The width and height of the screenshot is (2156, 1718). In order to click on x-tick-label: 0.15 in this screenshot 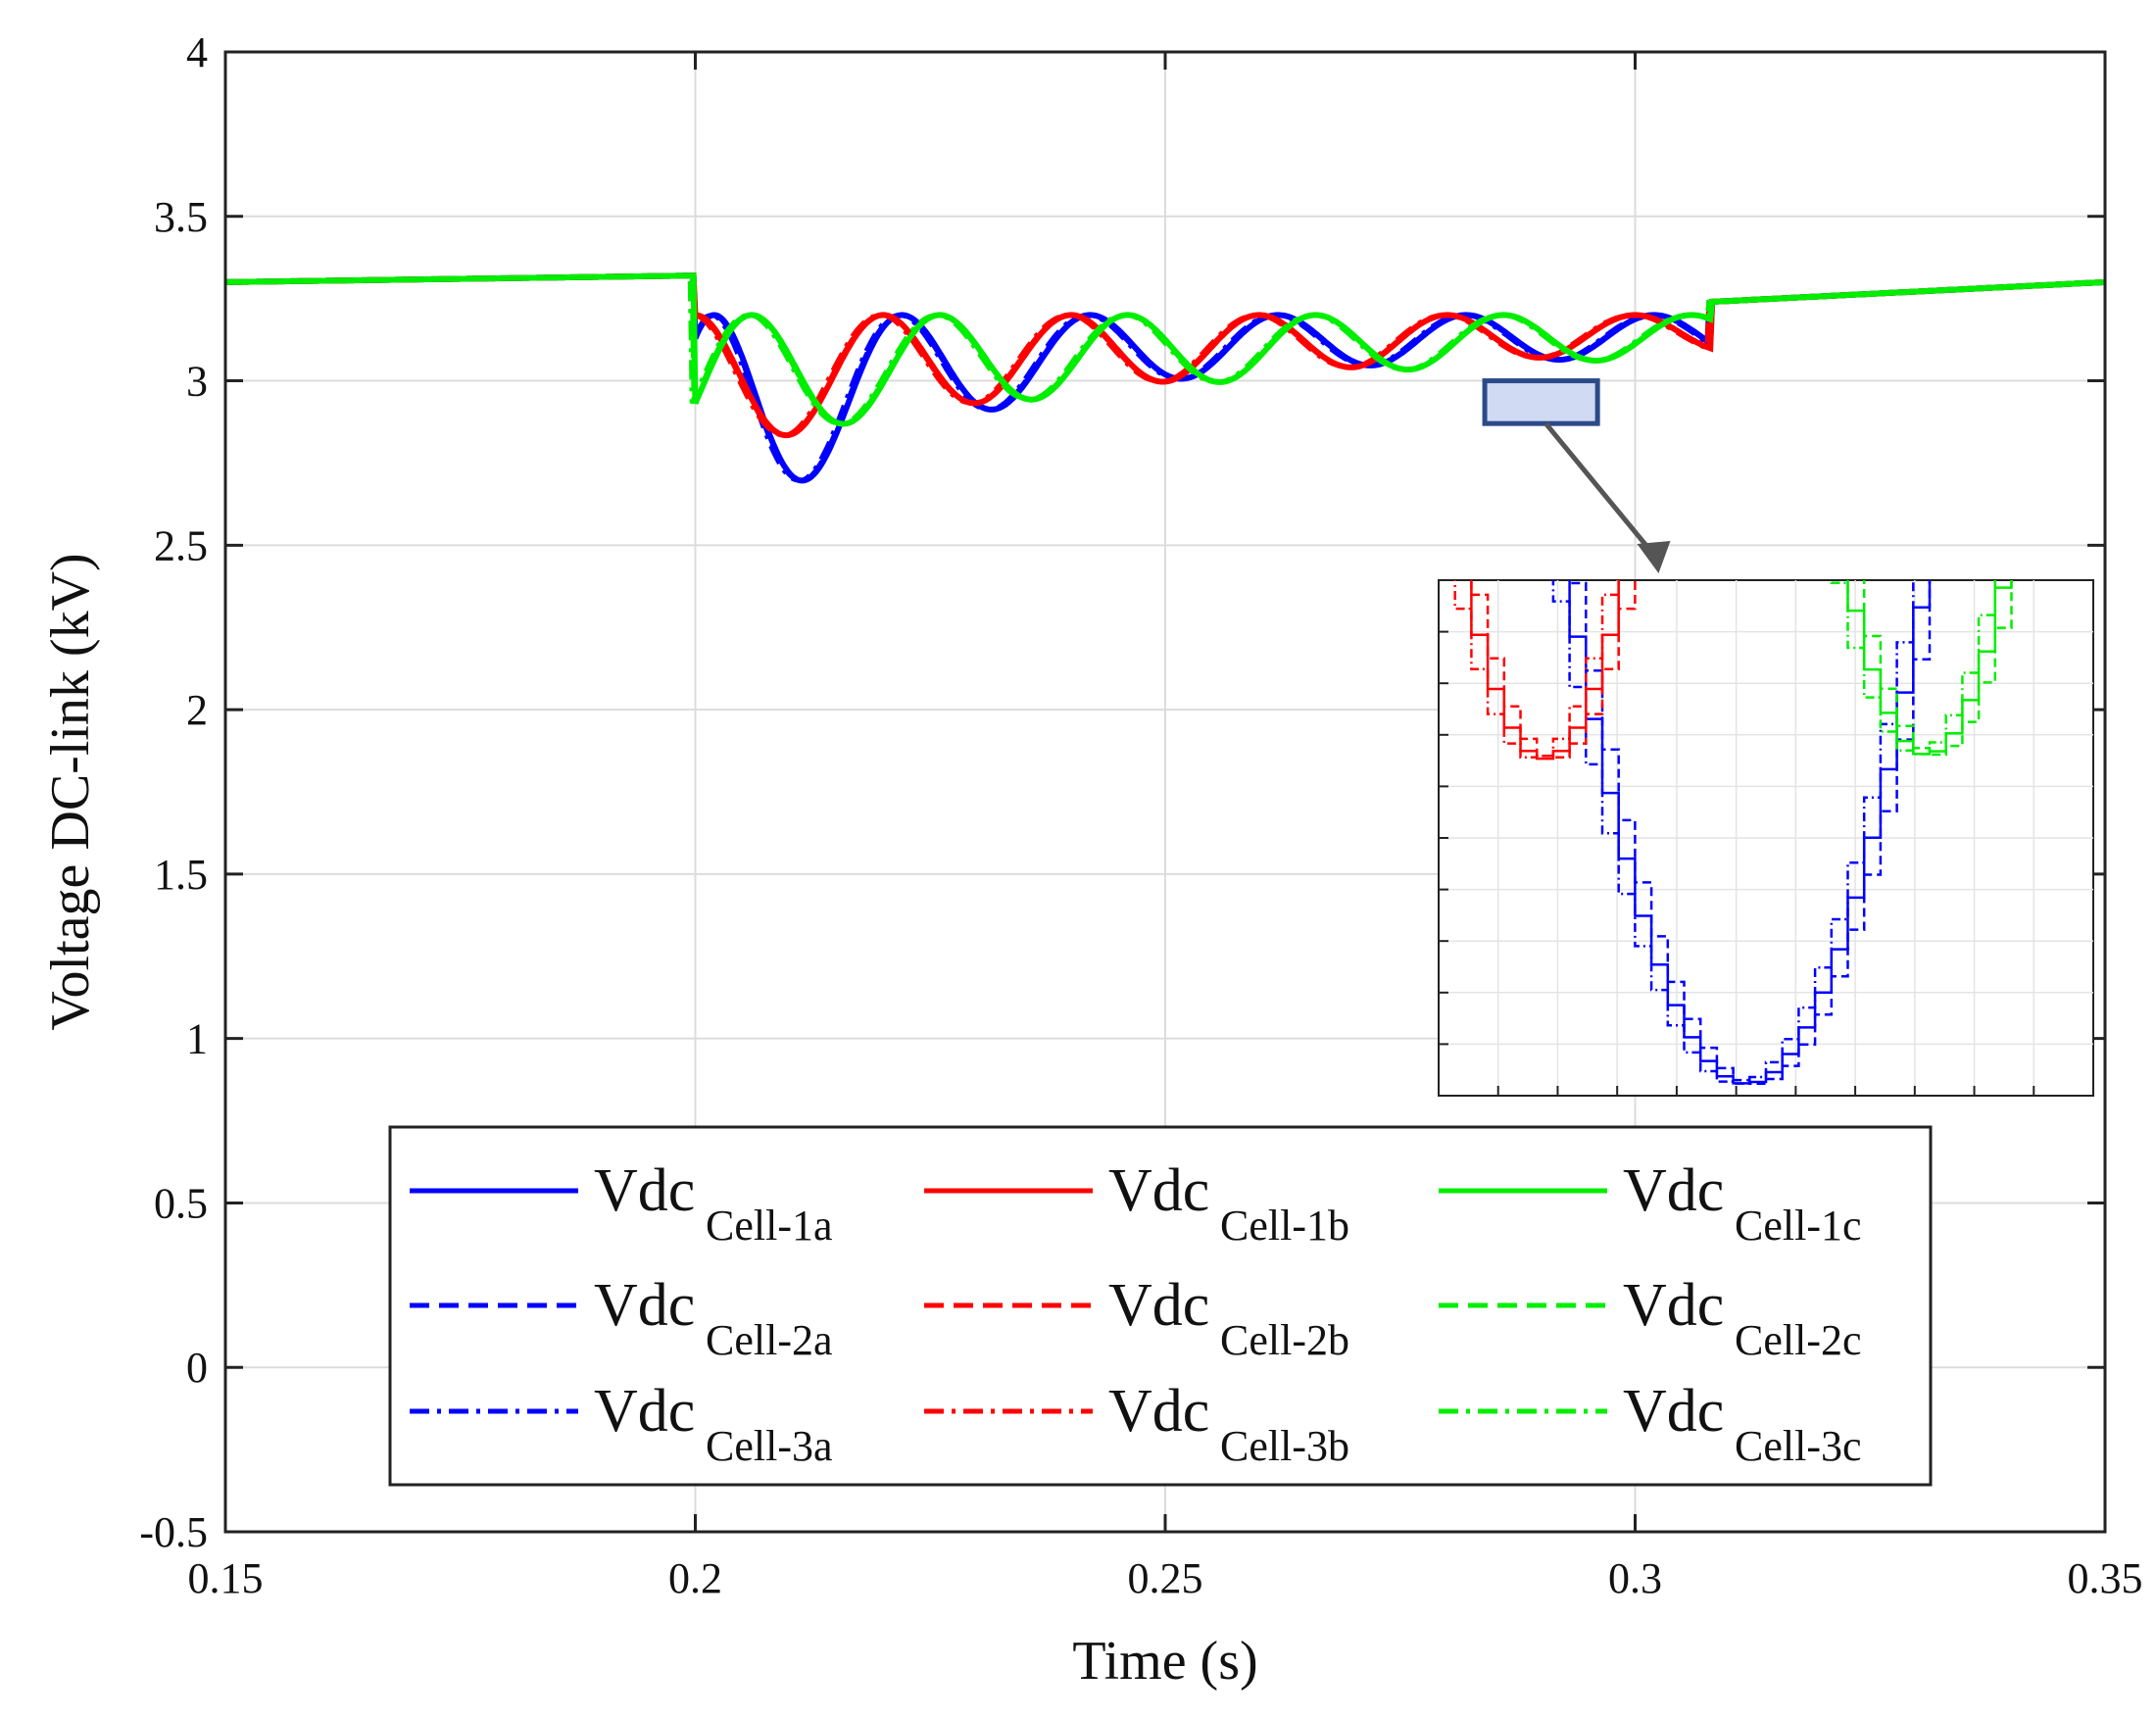, I will do `click(226, 1578)`.